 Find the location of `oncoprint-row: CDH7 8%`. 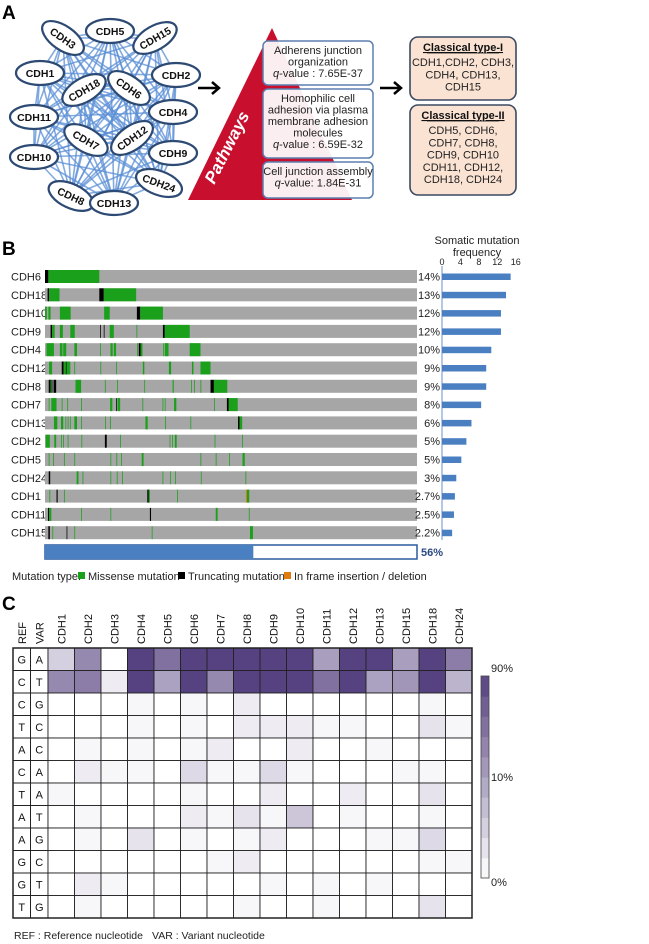

oncoprint-row: CDH7 8% is located at coordinates (225, 405).